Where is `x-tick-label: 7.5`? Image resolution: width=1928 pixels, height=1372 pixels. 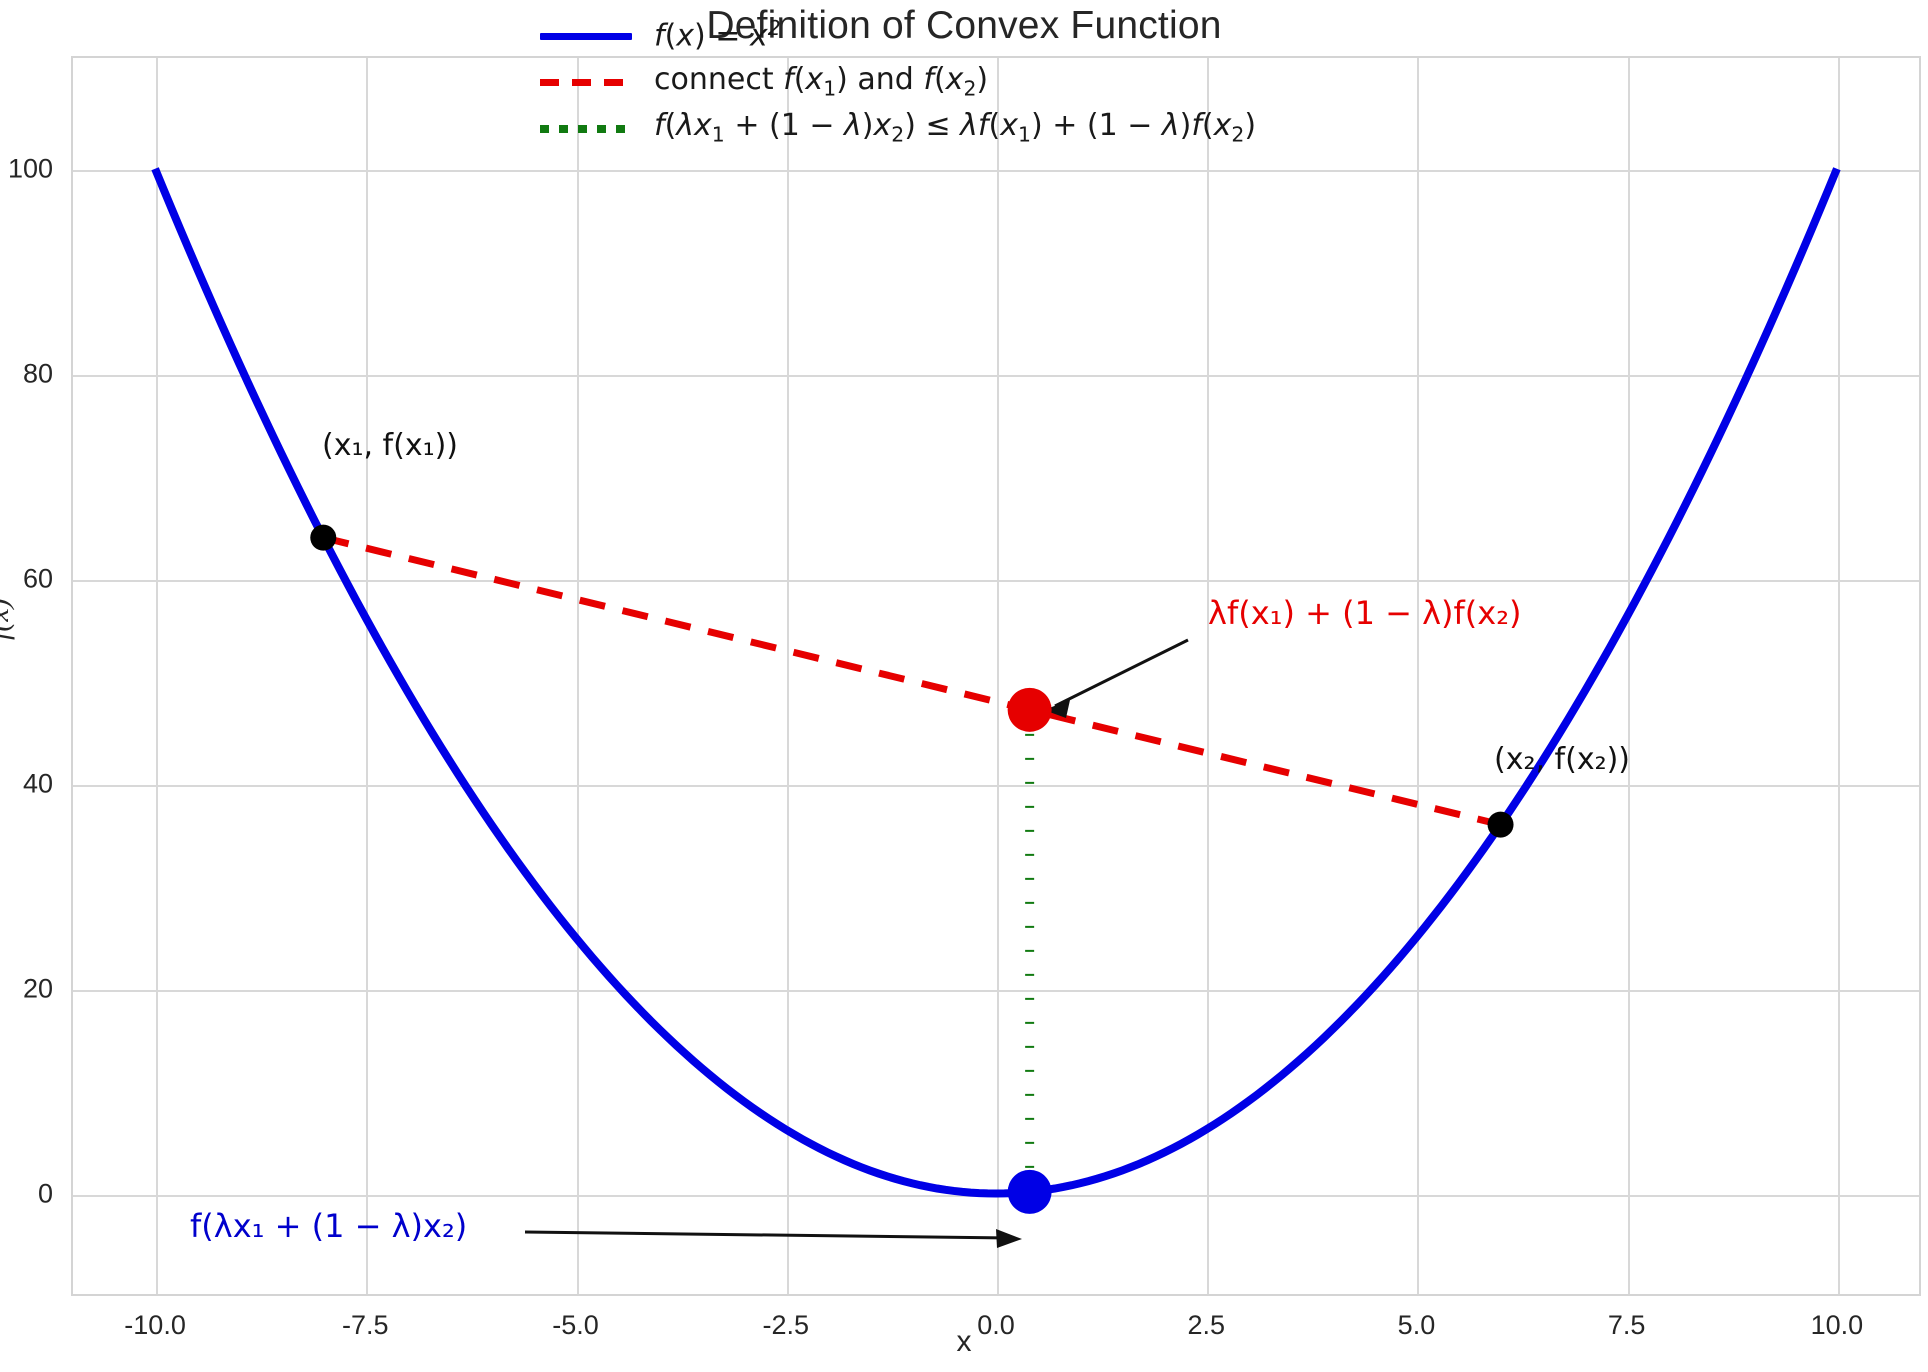 x-tick-label: 7.5 is located at coordinates (1626, 1325).